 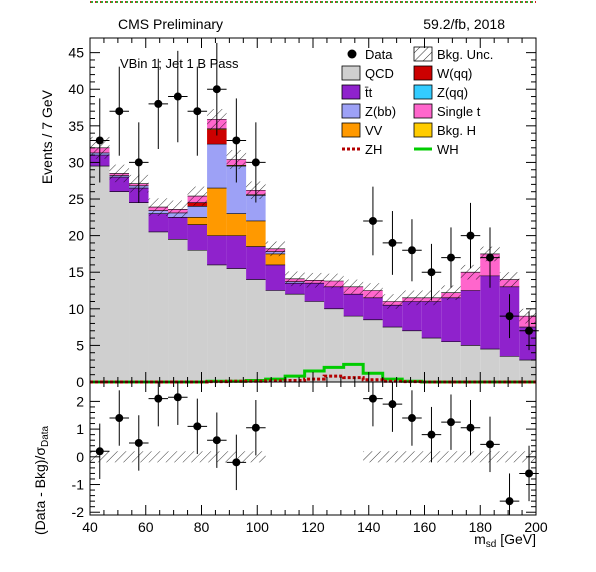 I want to click on y-tick-label: 35, so click(x=76, y=126).